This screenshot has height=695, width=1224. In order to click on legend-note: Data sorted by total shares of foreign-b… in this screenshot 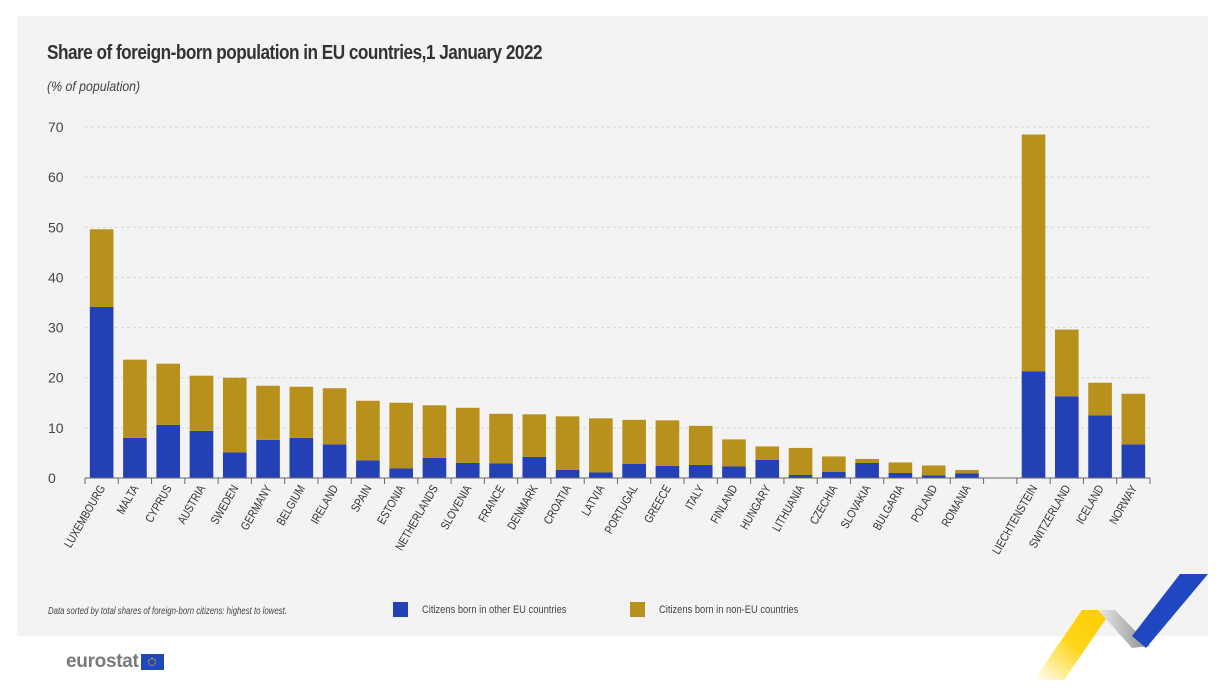, I will do `click(167, 611)`.